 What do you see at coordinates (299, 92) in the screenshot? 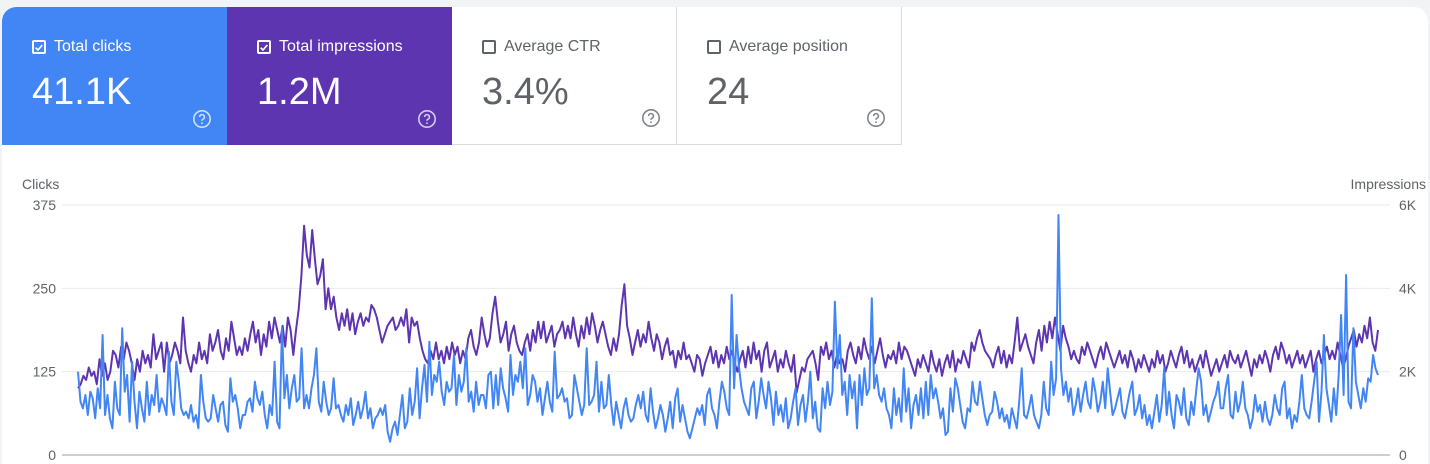
I see `total-impressions-value: 1.2M` at bounding box center [299, 92].